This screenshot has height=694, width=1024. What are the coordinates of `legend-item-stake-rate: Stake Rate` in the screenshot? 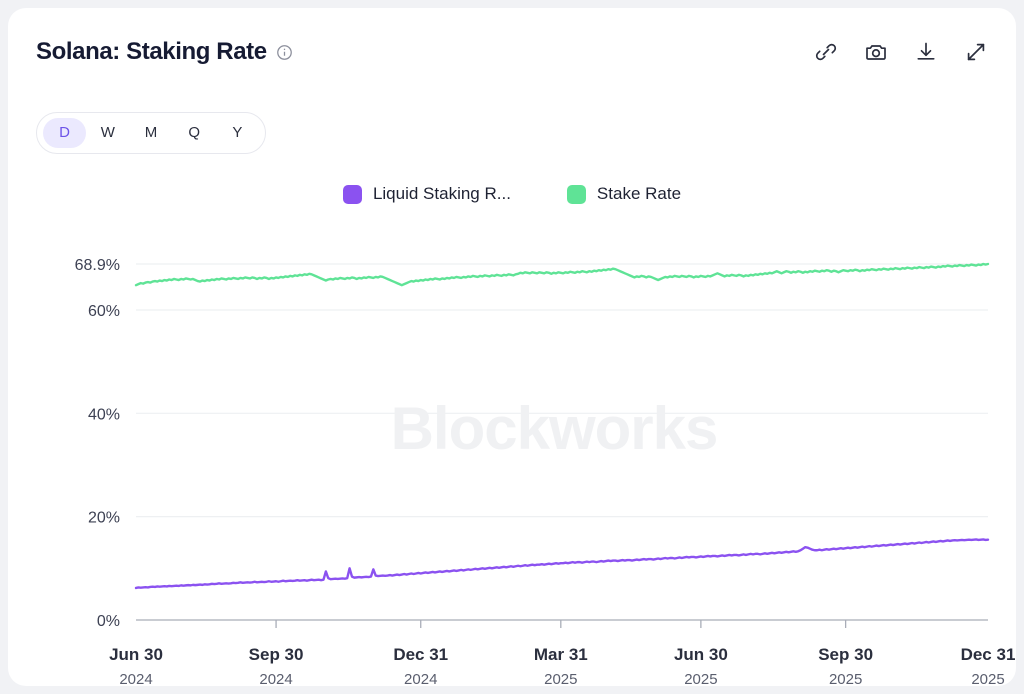 It's located at (624, 194).